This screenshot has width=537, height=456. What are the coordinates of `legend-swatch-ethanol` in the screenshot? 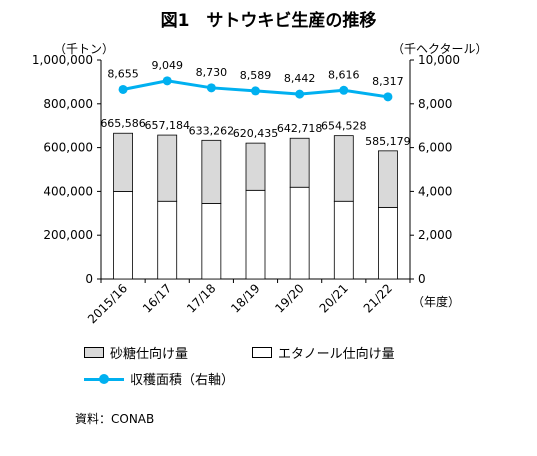 It's located at (262, 352).